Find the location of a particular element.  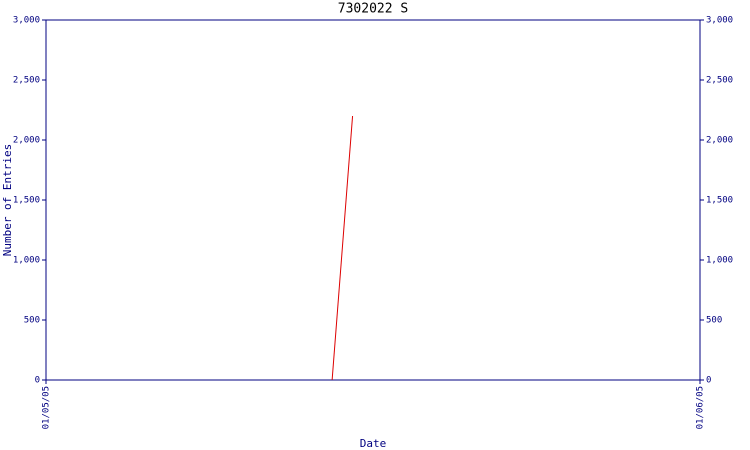

y2-tick-label: 1,000 is located at coordinates (719, 261).